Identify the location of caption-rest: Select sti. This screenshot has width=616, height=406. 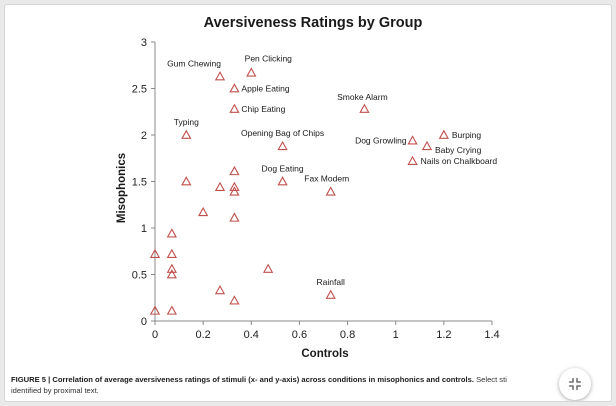
(491, 379).